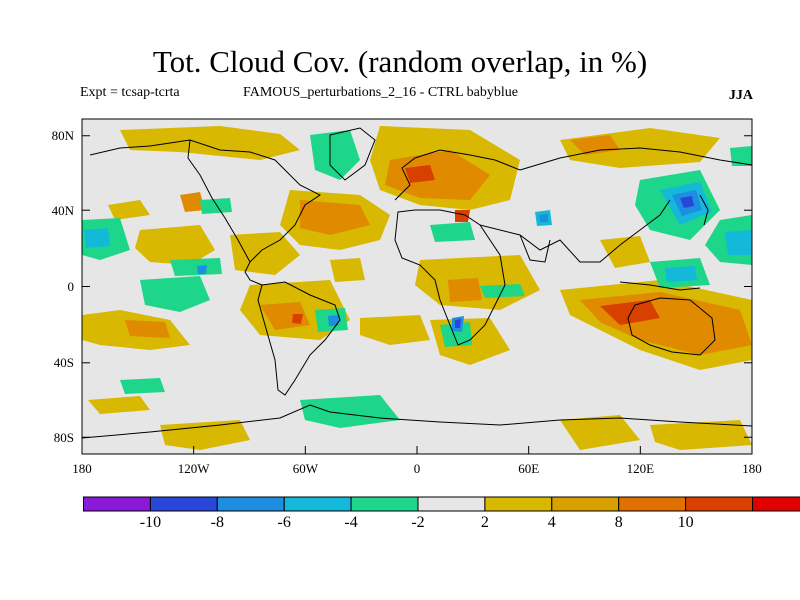  Describe the element at coordinates (63, 135) in the screenshot. I see `lat-label-80n: 80N` at that location.